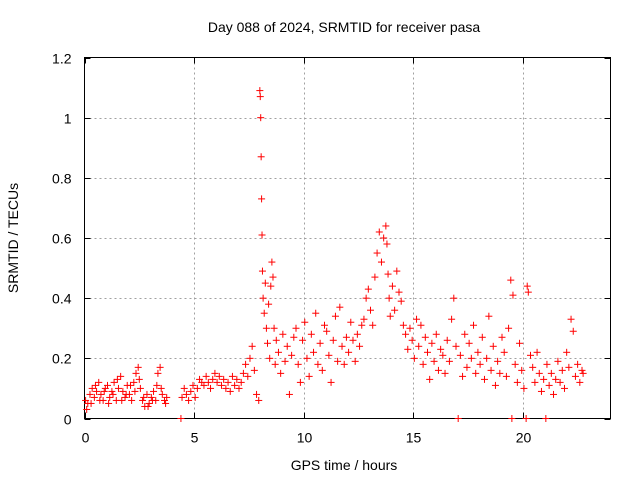  I want to click on y-tick-label: 0, so click(68, 420).